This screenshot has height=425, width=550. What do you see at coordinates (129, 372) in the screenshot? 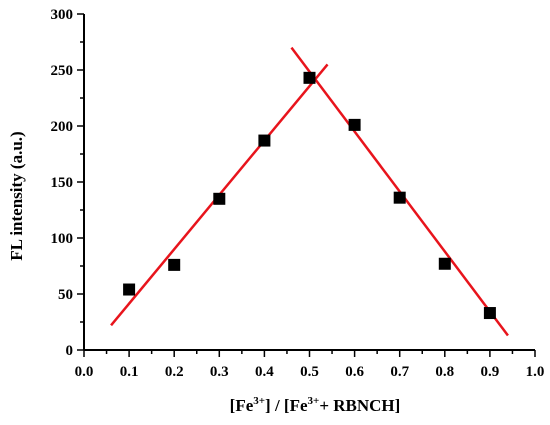
I see `x-tick-label-1: 0.1` at bounding box center [129, 372].